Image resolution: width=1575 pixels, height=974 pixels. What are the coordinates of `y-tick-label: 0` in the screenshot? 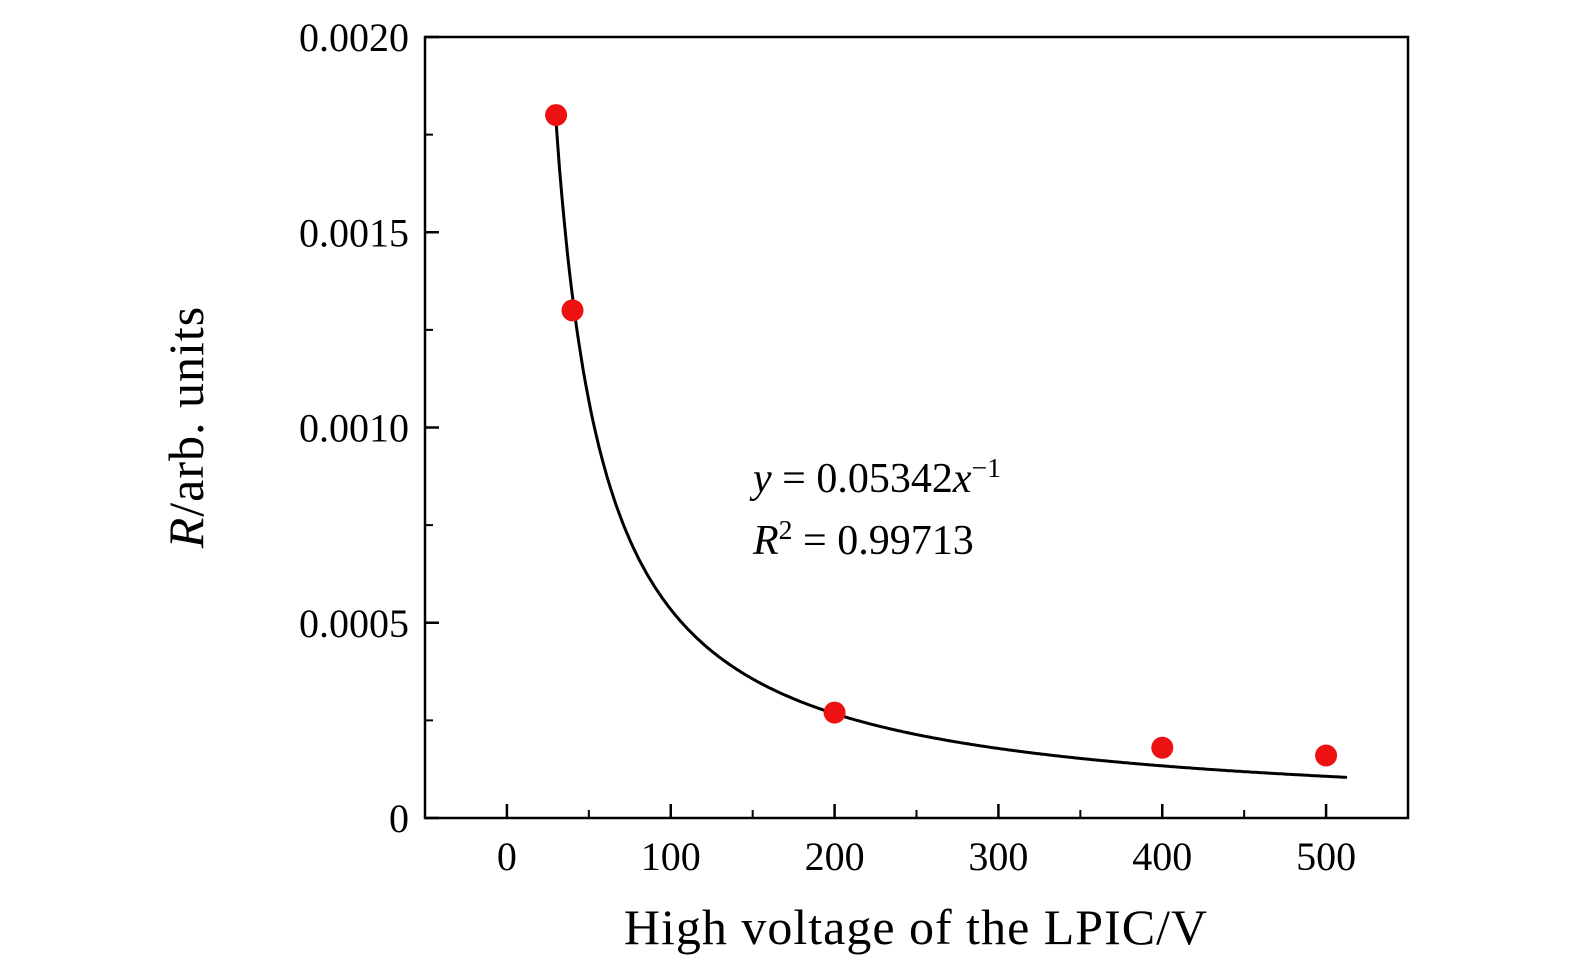 It's located at (399, 818).